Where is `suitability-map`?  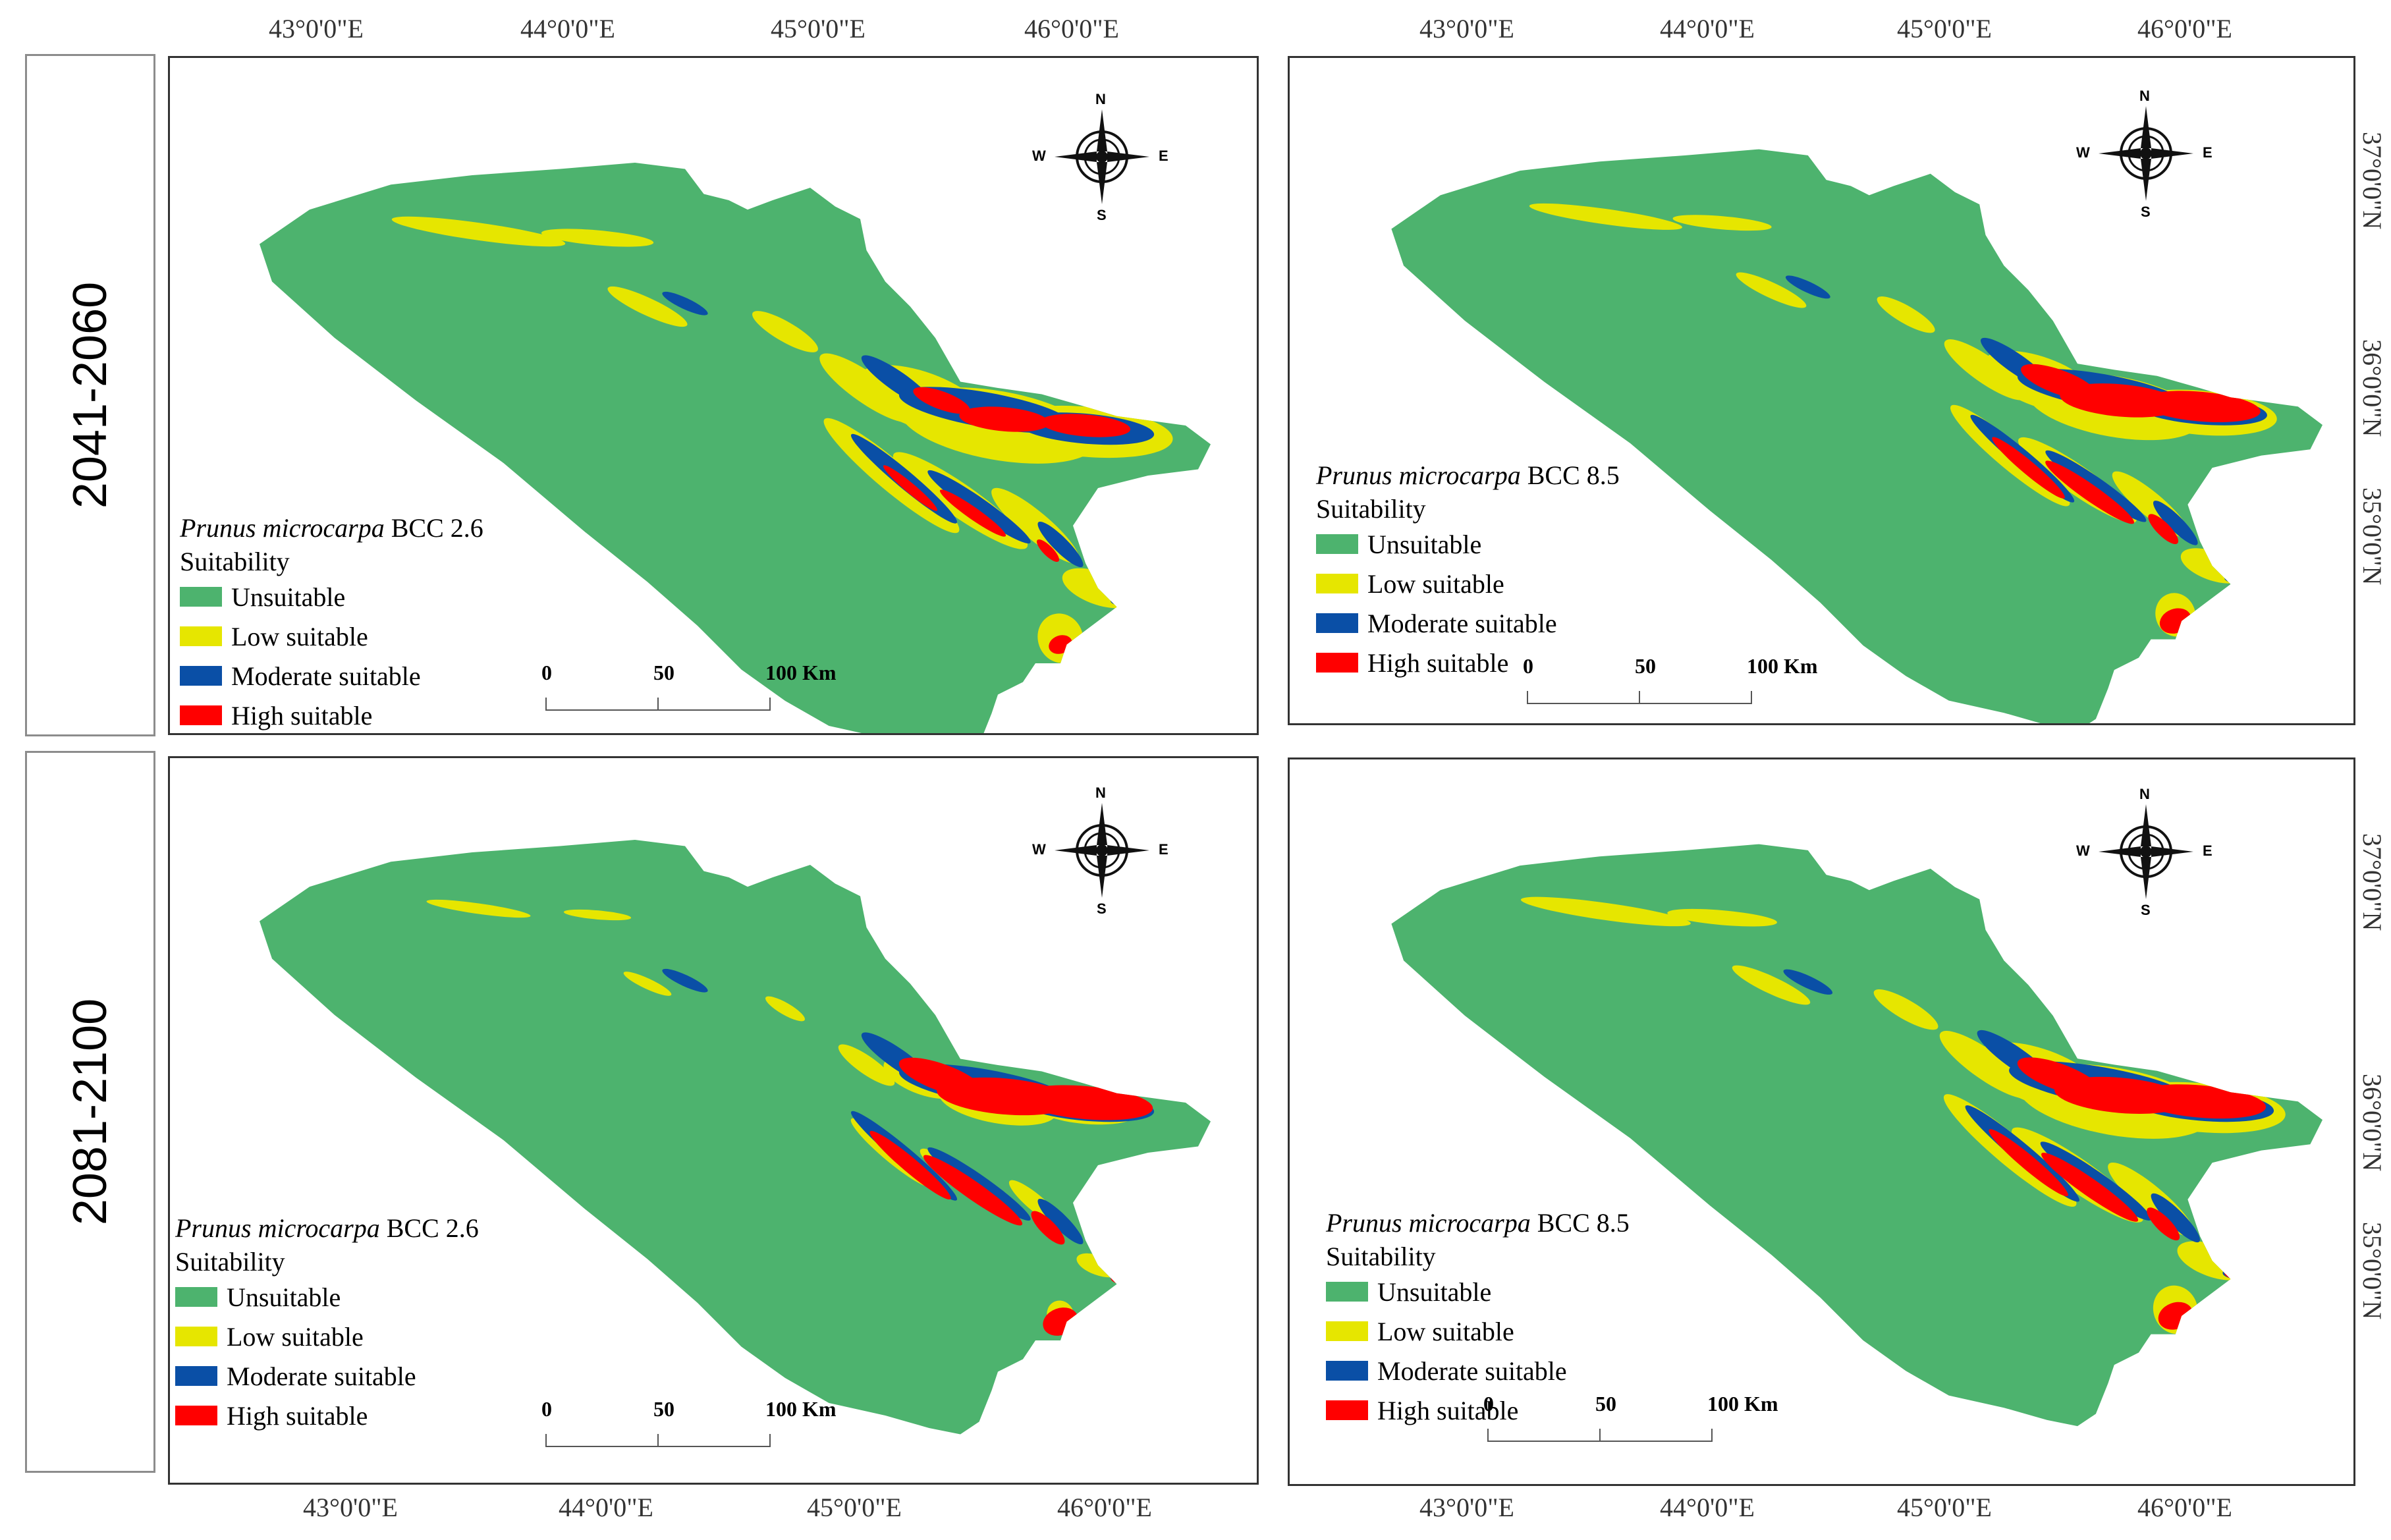 suitability-map is located at coordinates (1857, 436).